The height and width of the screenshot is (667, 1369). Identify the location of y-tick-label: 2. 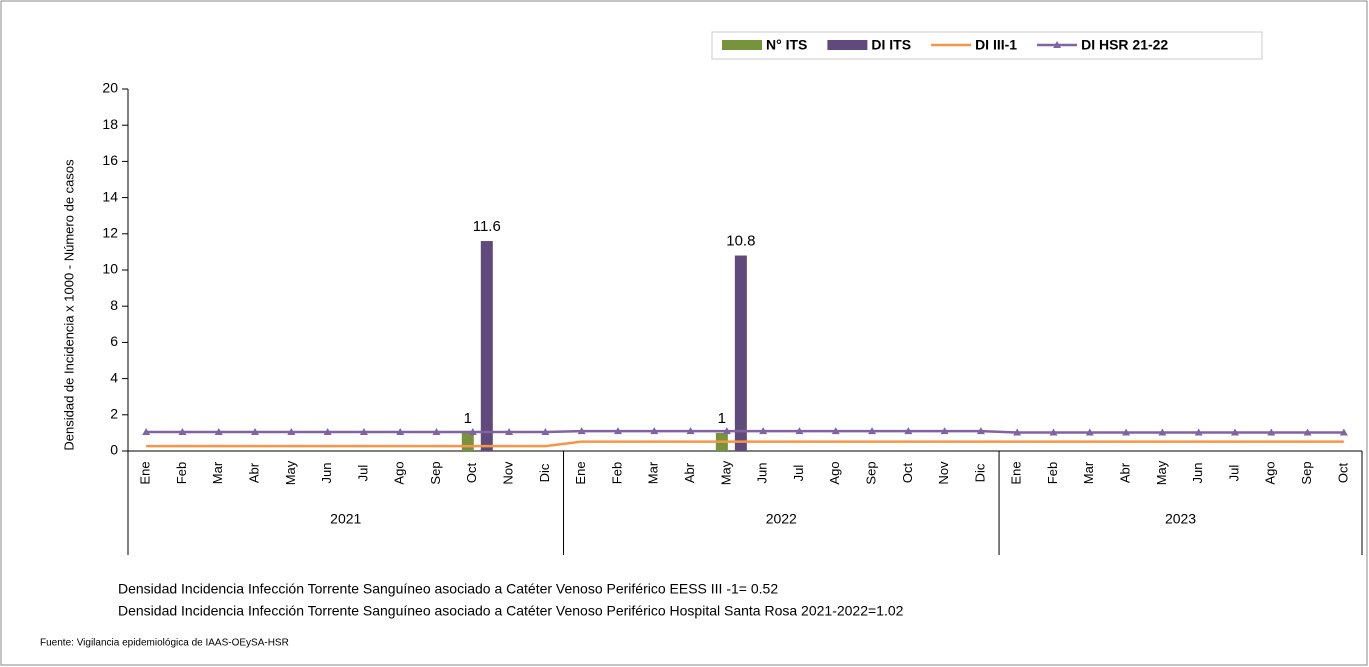
(114, 414).